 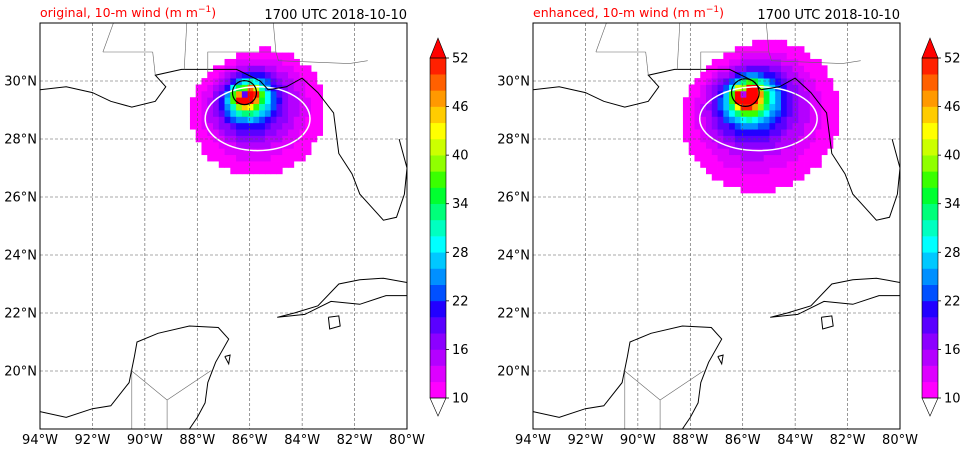 What do you see at coordinates (952, 350) in the screenshot?
I see `colorbar-tick-label: 16` at bounding box center [952, 350].